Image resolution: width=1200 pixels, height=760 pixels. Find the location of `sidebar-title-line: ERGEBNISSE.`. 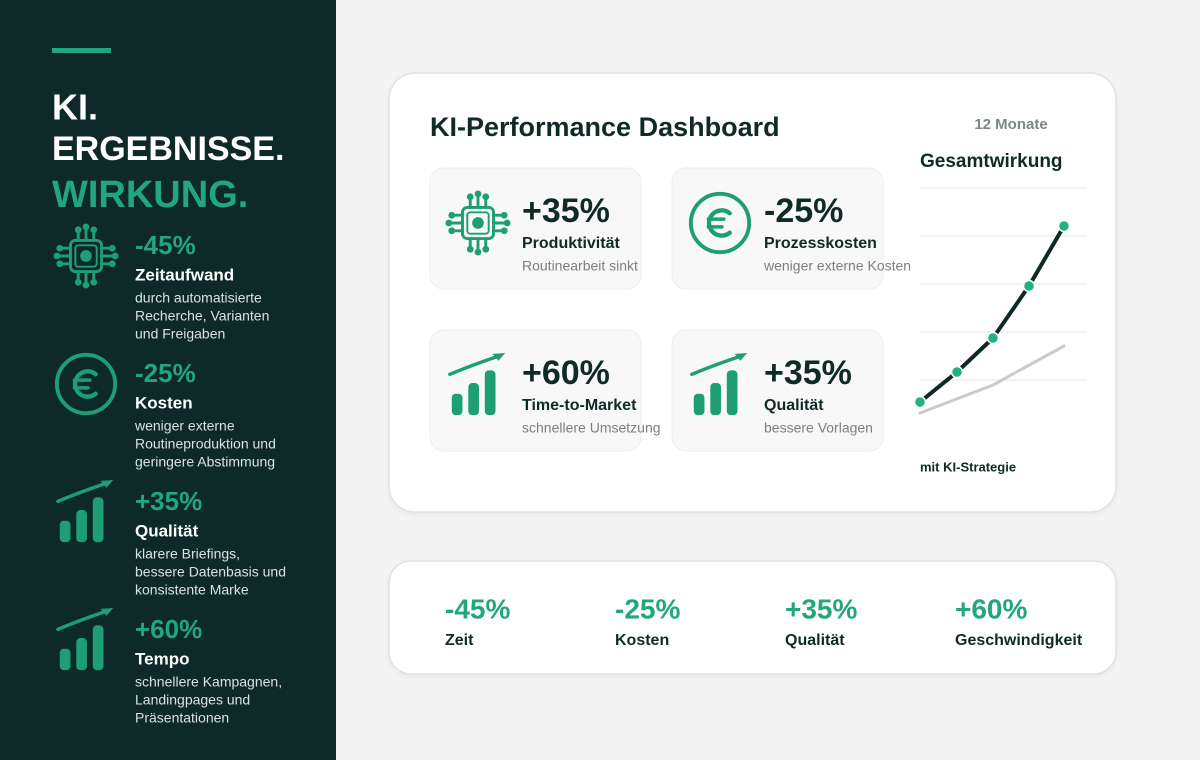

sidebar-title-line: ERGEBNISSE. is located at coordinates (168, 149).